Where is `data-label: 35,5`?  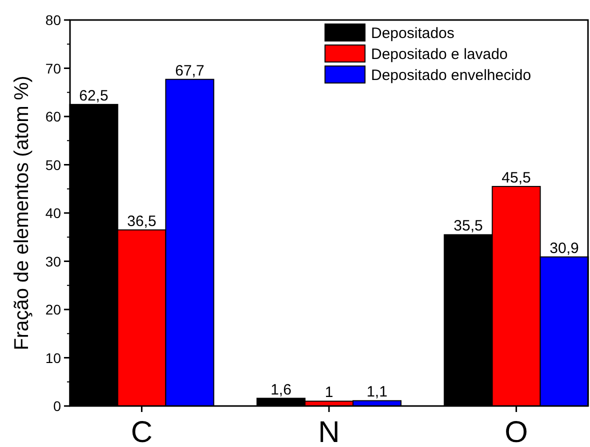
data-label: 35,5 is located at coordinates (468, 226).